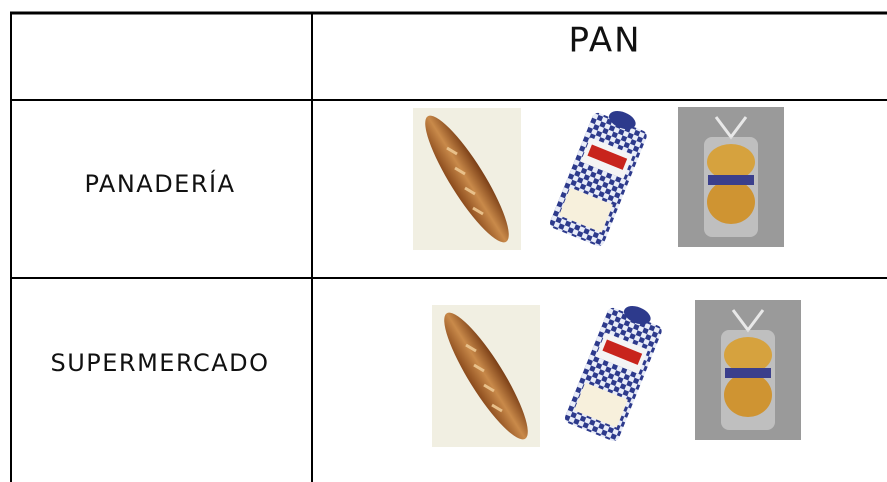 This screenshot has width=887, height=482. I want to click on row-label: SUPERMERCADO, so click(159, 363).